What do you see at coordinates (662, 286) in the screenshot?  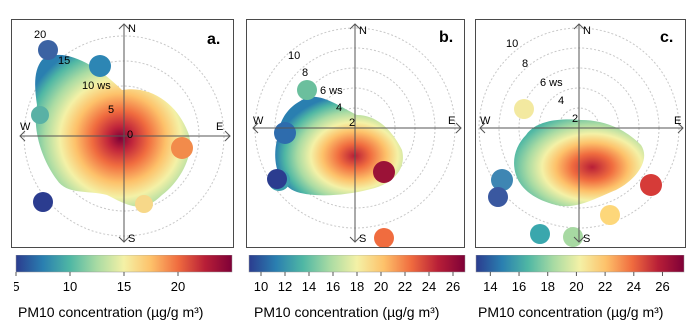 I see `colorbar-c-tick-label-6: 26` at bounding box center [662, 286].